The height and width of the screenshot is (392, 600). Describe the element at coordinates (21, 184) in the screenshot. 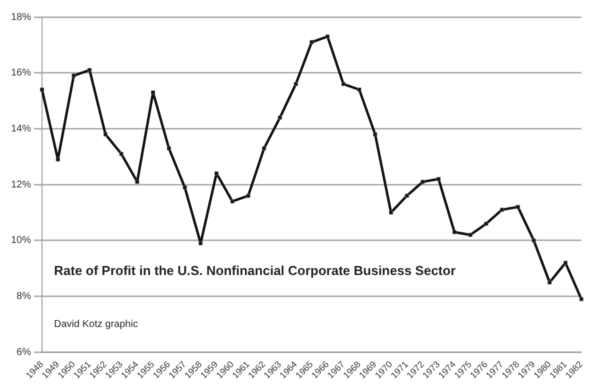

I see `y-tick-label: 12%` at that location.